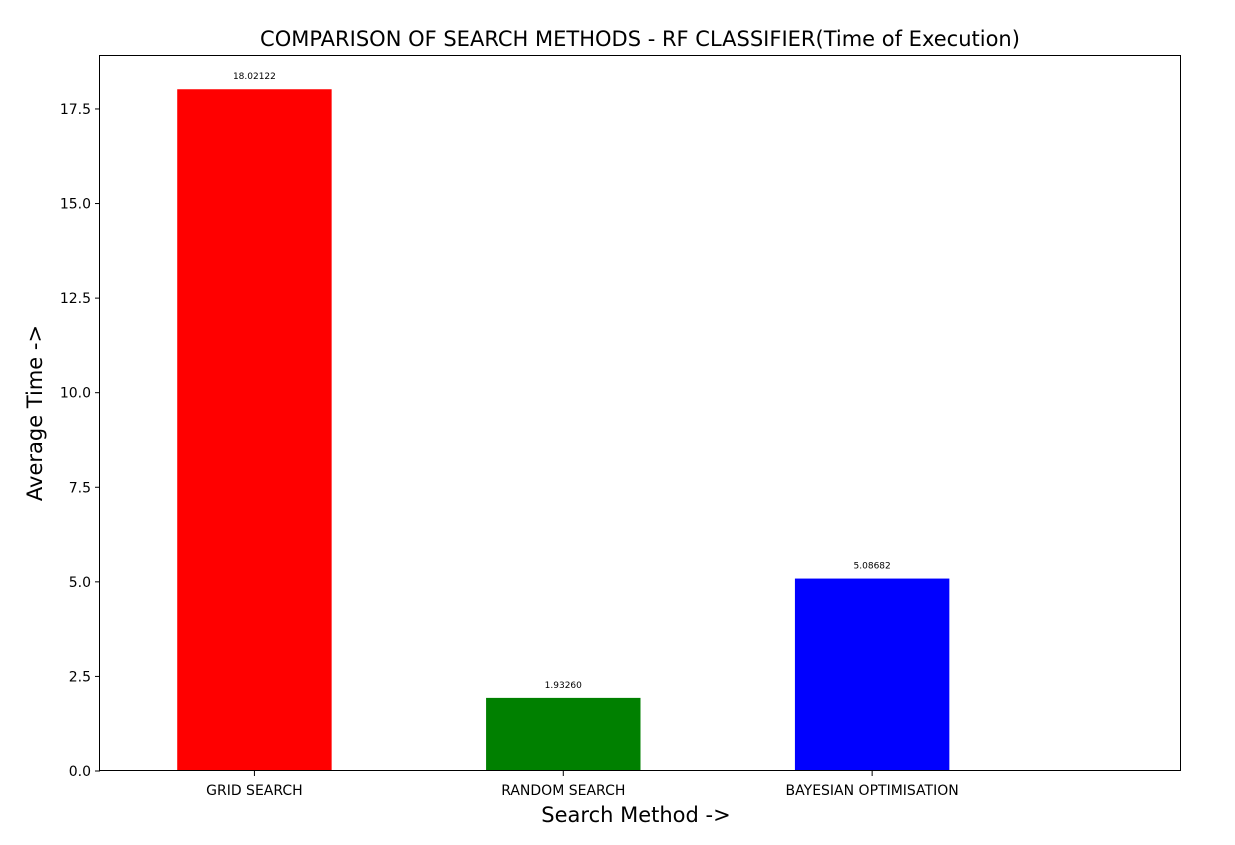 Image resolution: width=1235 pixels, height=845 pixels. What do you see at coordinates (563, 791) in the screenshot?
I see `x-tick-label: RANDOM SEARCH` at bounding box center [563, 791].